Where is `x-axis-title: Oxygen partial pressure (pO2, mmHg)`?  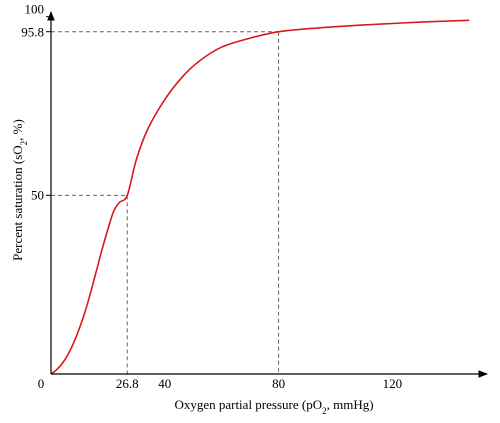 x-axis-title: Oxygen partial pressure (pO2, mmHg) is located at coordinates (273, 406).